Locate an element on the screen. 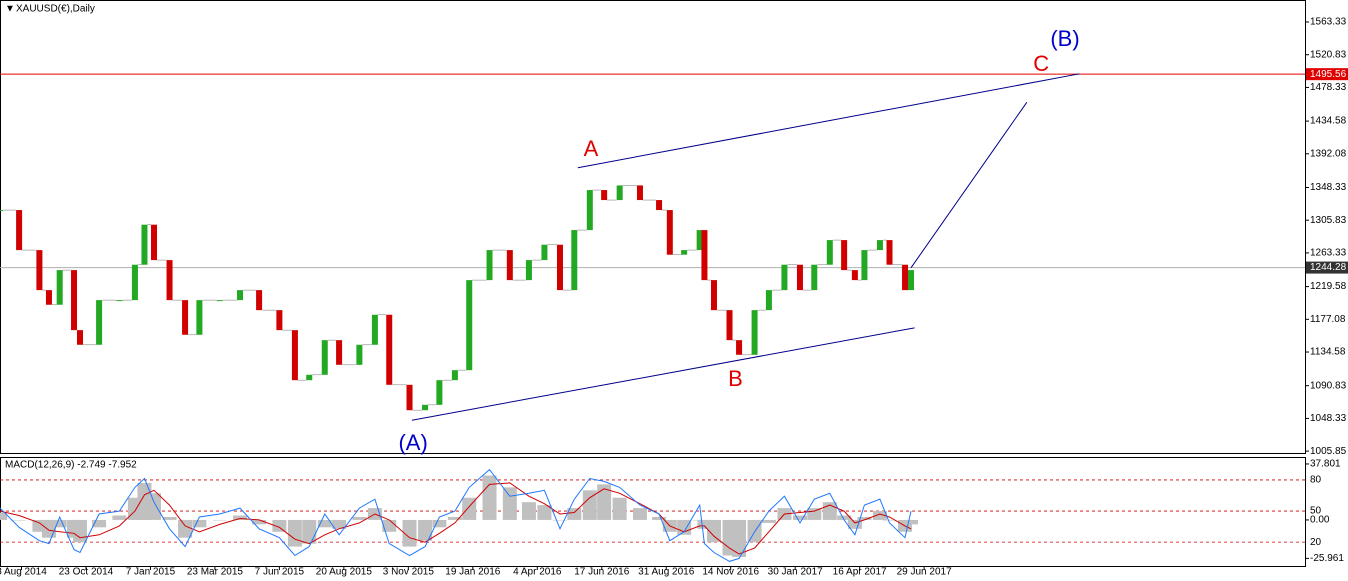  x-tick-label: 17 Jun 2016 is located at coordinates (601, 572).